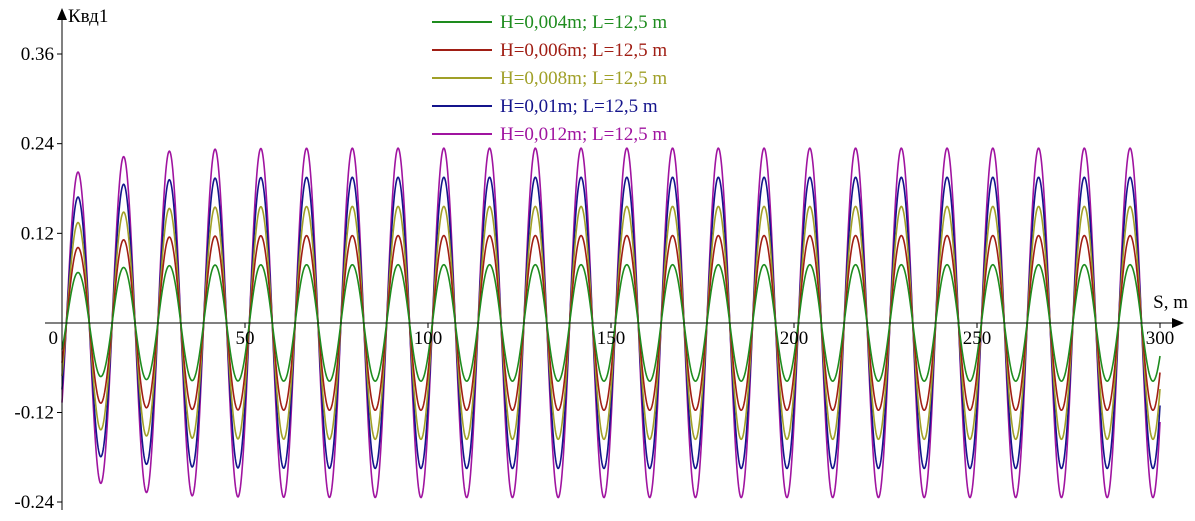 Image resolution: width=1195 pixels, height=521 pixels. I want to click on x-tick-label: 300, so click(1160, 338).